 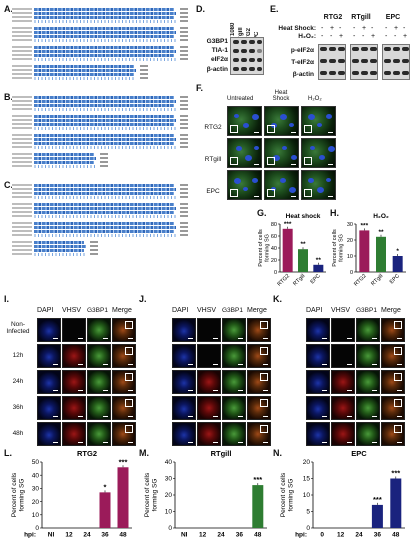 I want to click on timepoint-label: 36h, so click(x=18, y=407).